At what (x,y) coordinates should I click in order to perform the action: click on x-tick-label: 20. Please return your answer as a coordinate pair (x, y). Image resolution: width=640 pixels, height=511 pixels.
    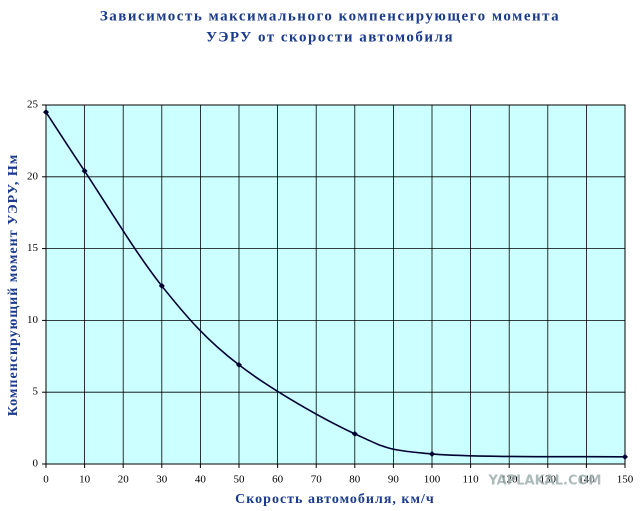
    Looking at the image, I should click on (124, 480).